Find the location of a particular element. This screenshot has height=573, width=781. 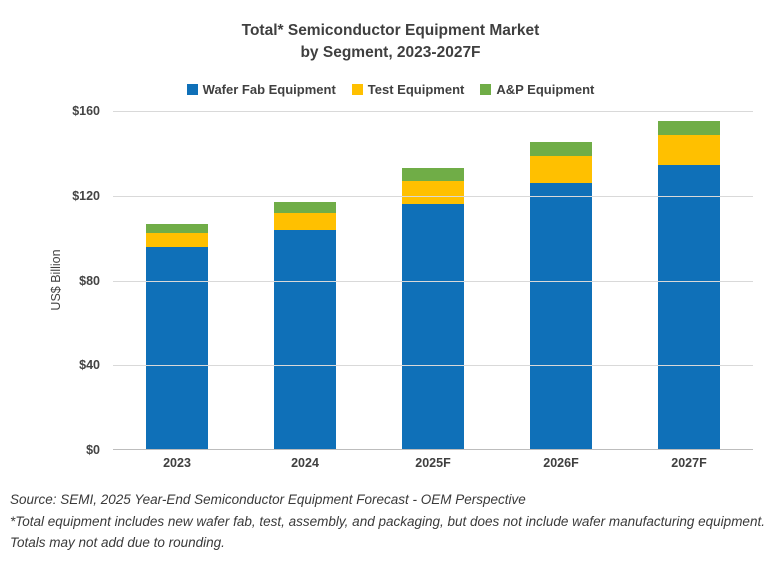

bar-segment-wafer-fab-equipment-2026f is located at coordinates (561, 316).